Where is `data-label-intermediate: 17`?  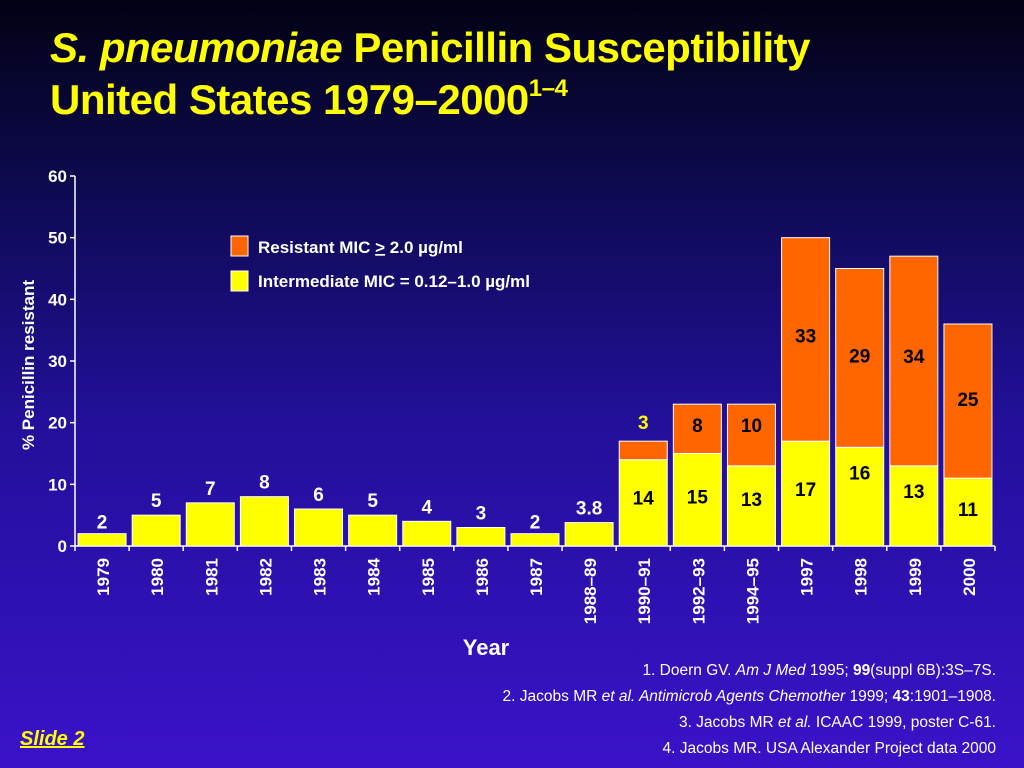
data-label-intermediate: 17 is located at coordinates (805, 490).